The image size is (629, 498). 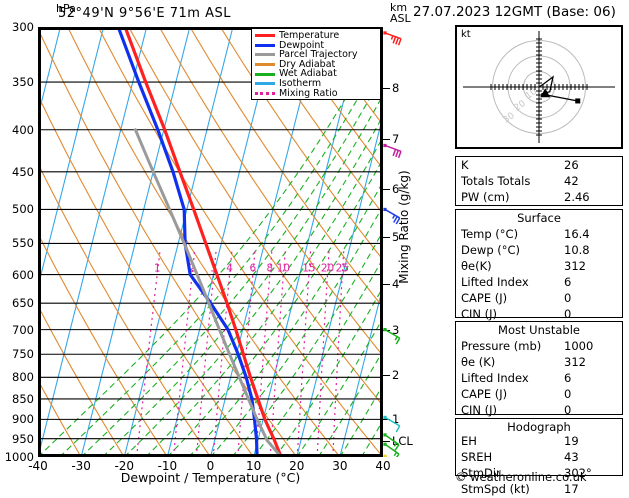 I want to click on legend-label: Mixing Ratio, so click(x=308, y=93).